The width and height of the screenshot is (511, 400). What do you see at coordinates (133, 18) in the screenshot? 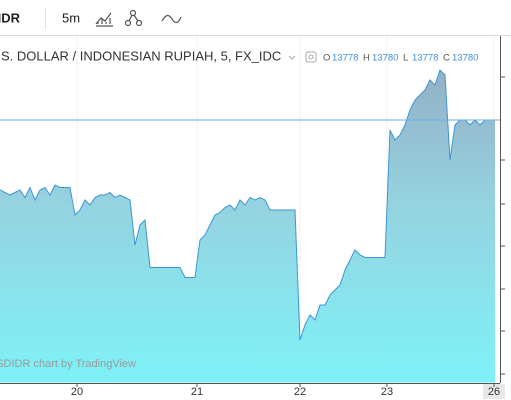
I see `indicators-icon` at bounding box center [133, 18].